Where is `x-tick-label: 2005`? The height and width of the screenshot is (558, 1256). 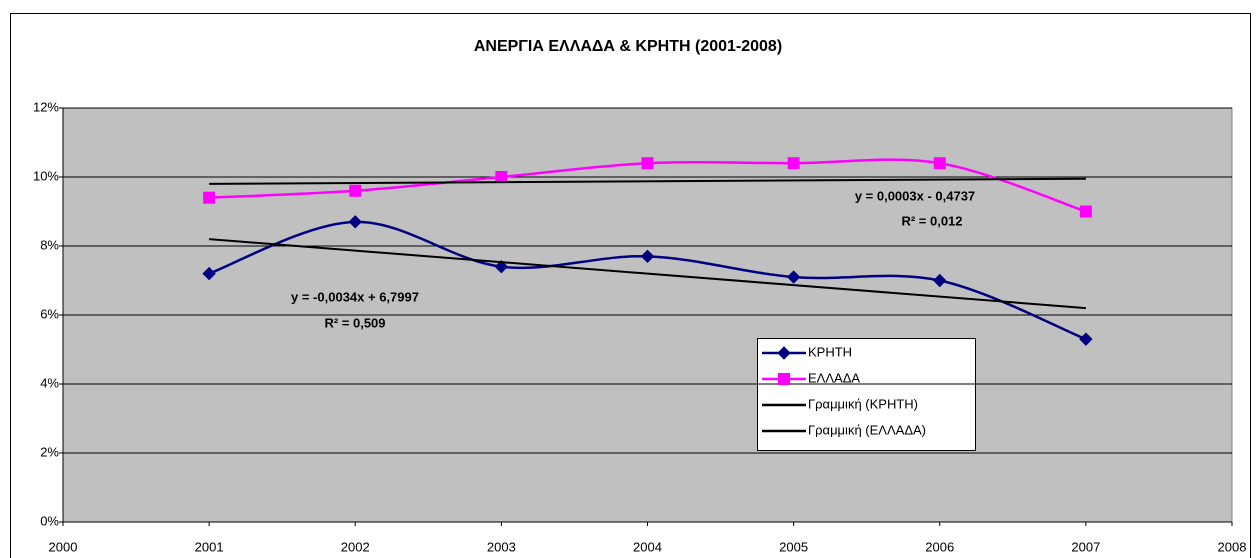
x-tick-label: 2005 is located at coordinates (793, 546).